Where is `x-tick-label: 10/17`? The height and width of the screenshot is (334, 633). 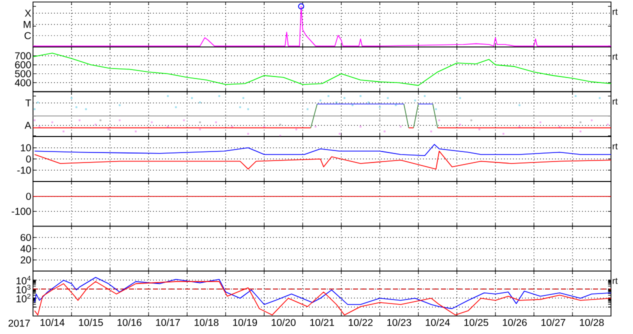 x-tick-label: 10/17 is located at coordinates (168, 322).